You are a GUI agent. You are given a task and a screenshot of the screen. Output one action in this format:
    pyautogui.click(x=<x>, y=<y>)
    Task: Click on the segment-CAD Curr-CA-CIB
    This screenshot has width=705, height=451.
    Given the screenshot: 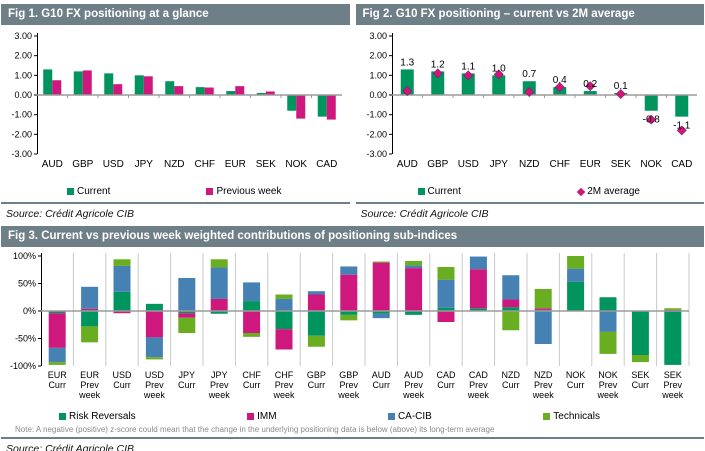 What is the action you would take?
    pyautogui.click(x=446, y=293)
    